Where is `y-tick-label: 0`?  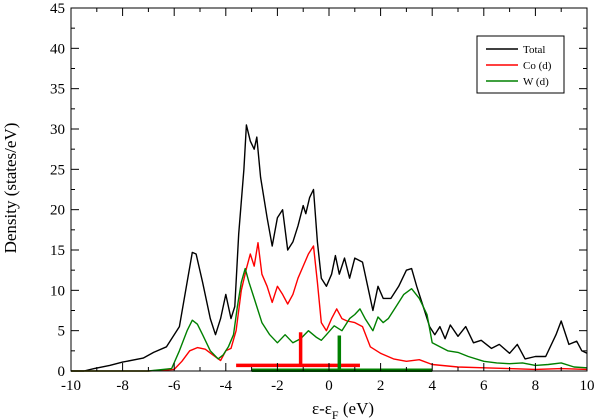
y-tick-label: 0 is located at coordinates (62, 372).